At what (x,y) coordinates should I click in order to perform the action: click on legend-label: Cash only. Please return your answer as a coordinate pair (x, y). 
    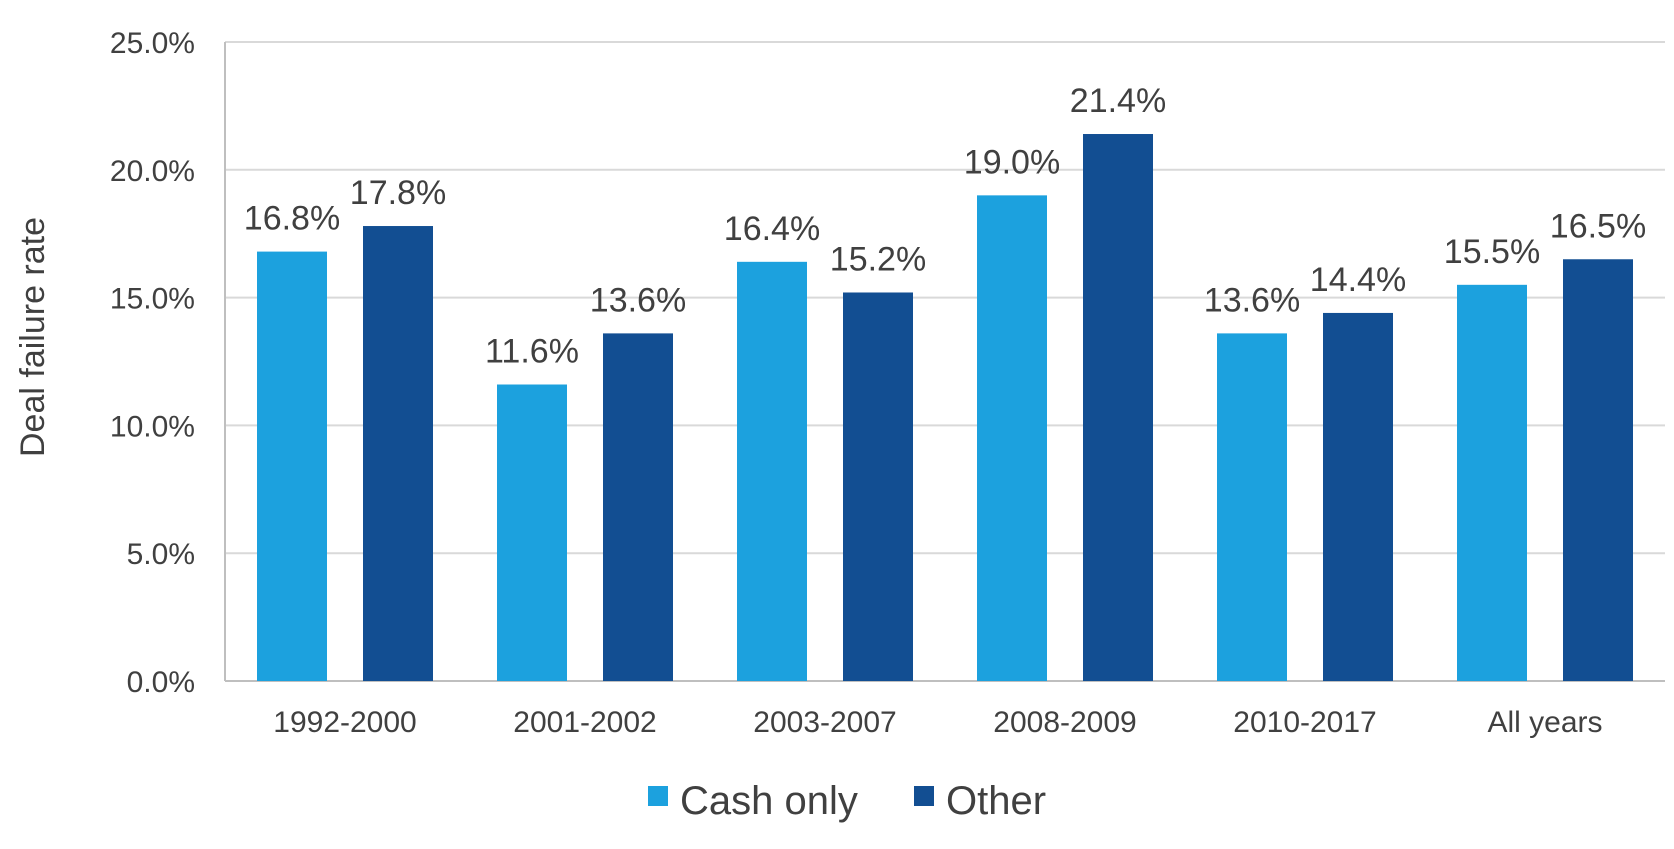
    Looking at the image, I should click on (769, 801).